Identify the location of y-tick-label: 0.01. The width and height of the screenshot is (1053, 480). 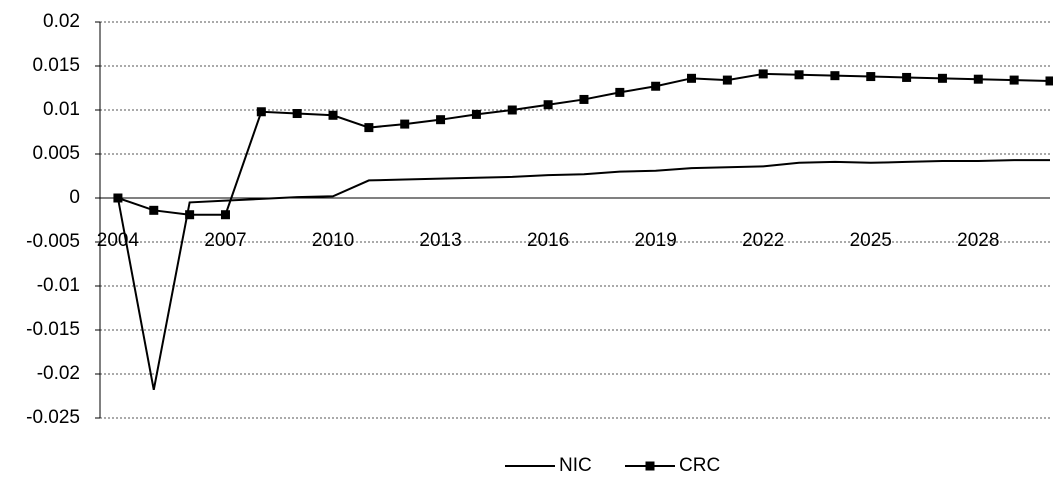
(61, 109).